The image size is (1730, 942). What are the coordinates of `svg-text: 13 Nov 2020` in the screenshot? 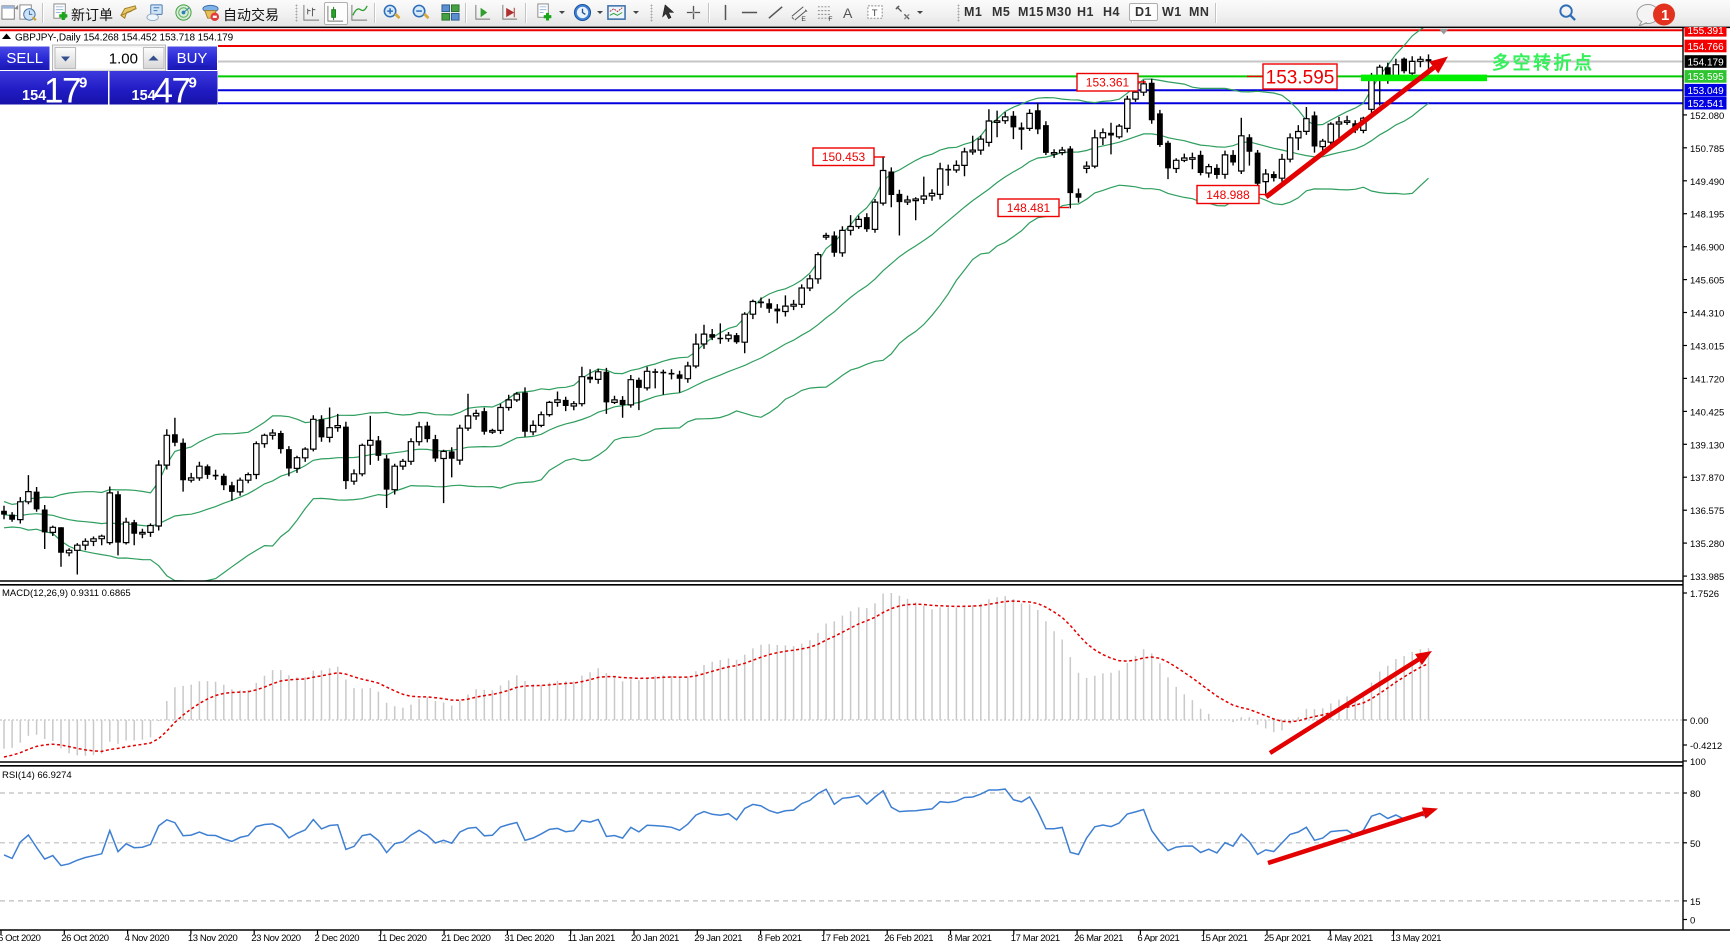 It's located at (213, 937).